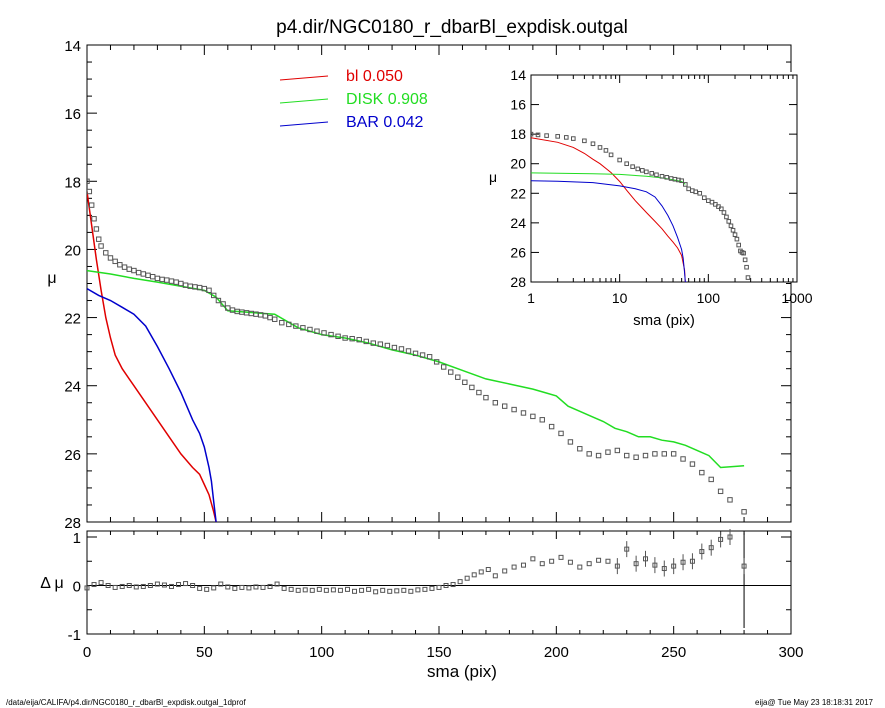  I want to click on main-y-tick-label: 18, so click(72, 182).